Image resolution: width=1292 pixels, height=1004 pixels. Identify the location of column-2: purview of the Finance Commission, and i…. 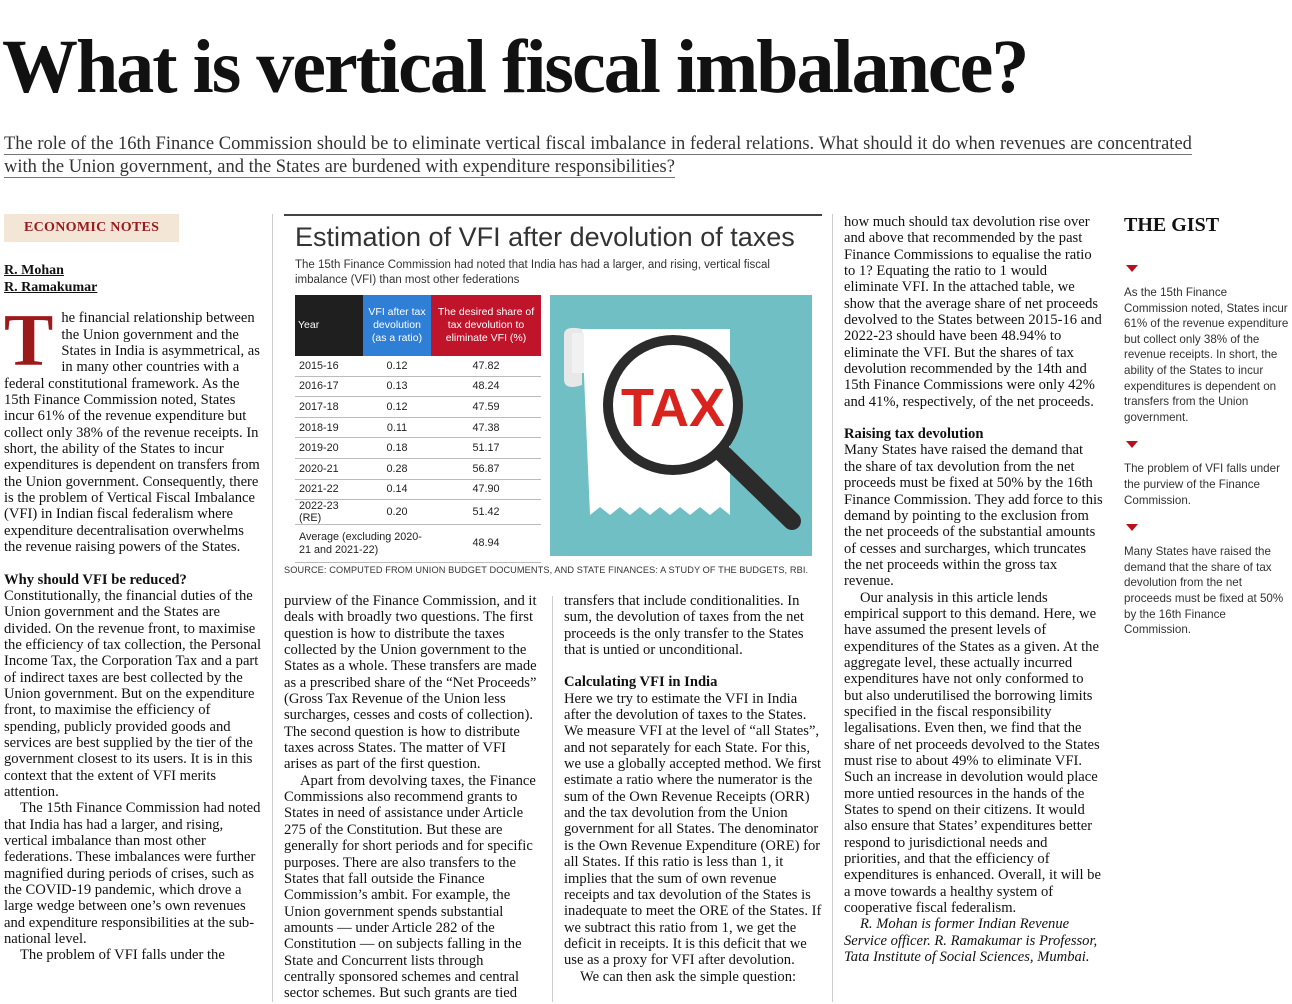
(411, 797).